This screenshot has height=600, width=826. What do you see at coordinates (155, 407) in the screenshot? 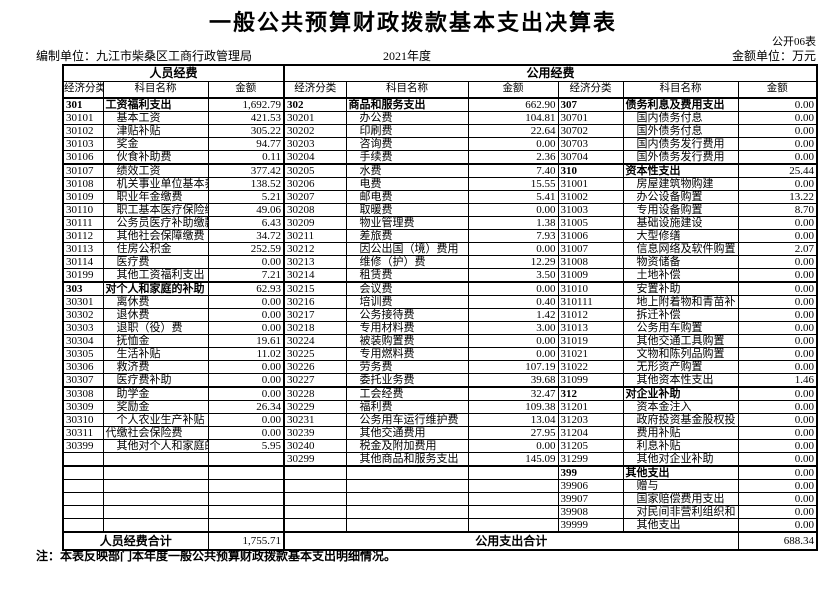
I see `subject-cell: 奖励金` at bounding box center [155, 407].